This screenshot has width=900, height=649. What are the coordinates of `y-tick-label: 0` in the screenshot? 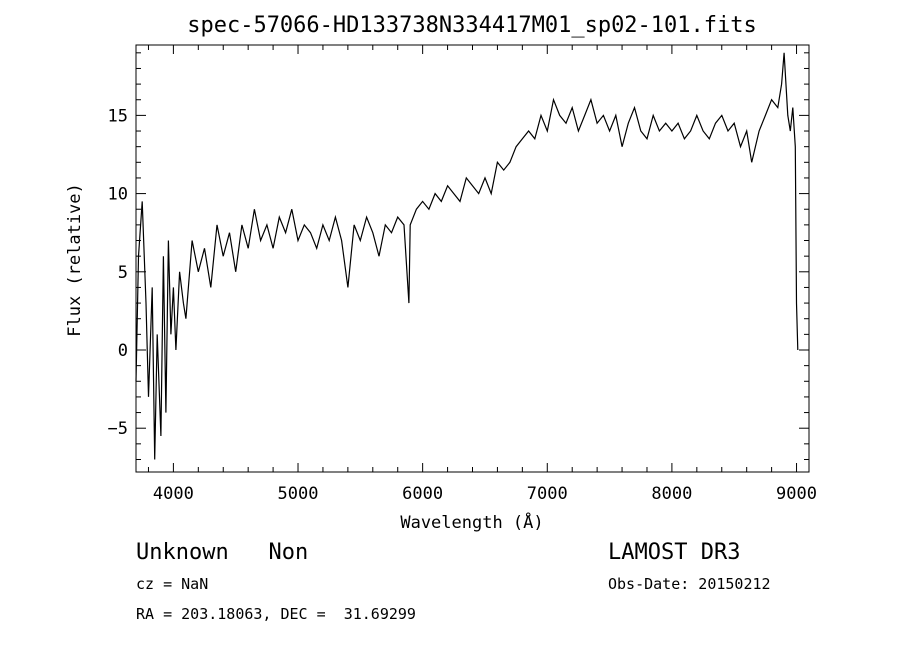 It's located at (123, 351).